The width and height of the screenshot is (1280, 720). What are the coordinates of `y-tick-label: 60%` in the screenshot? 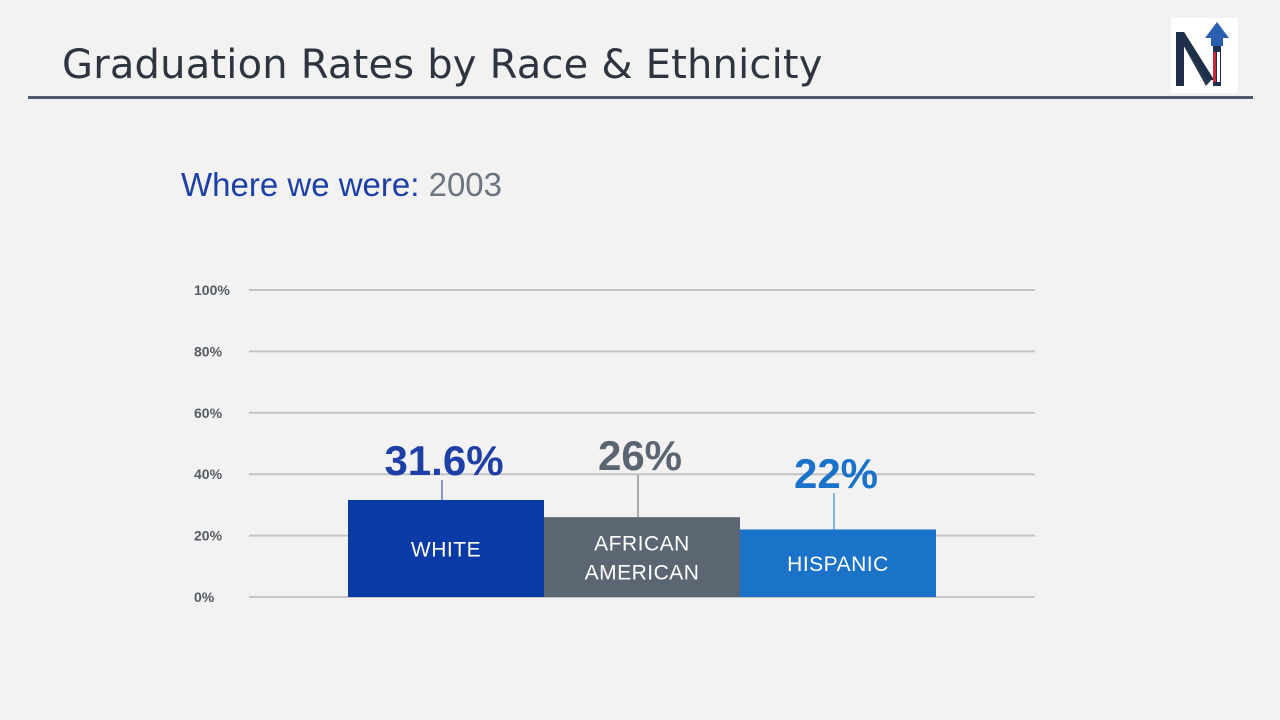 It's located at (208, 413).